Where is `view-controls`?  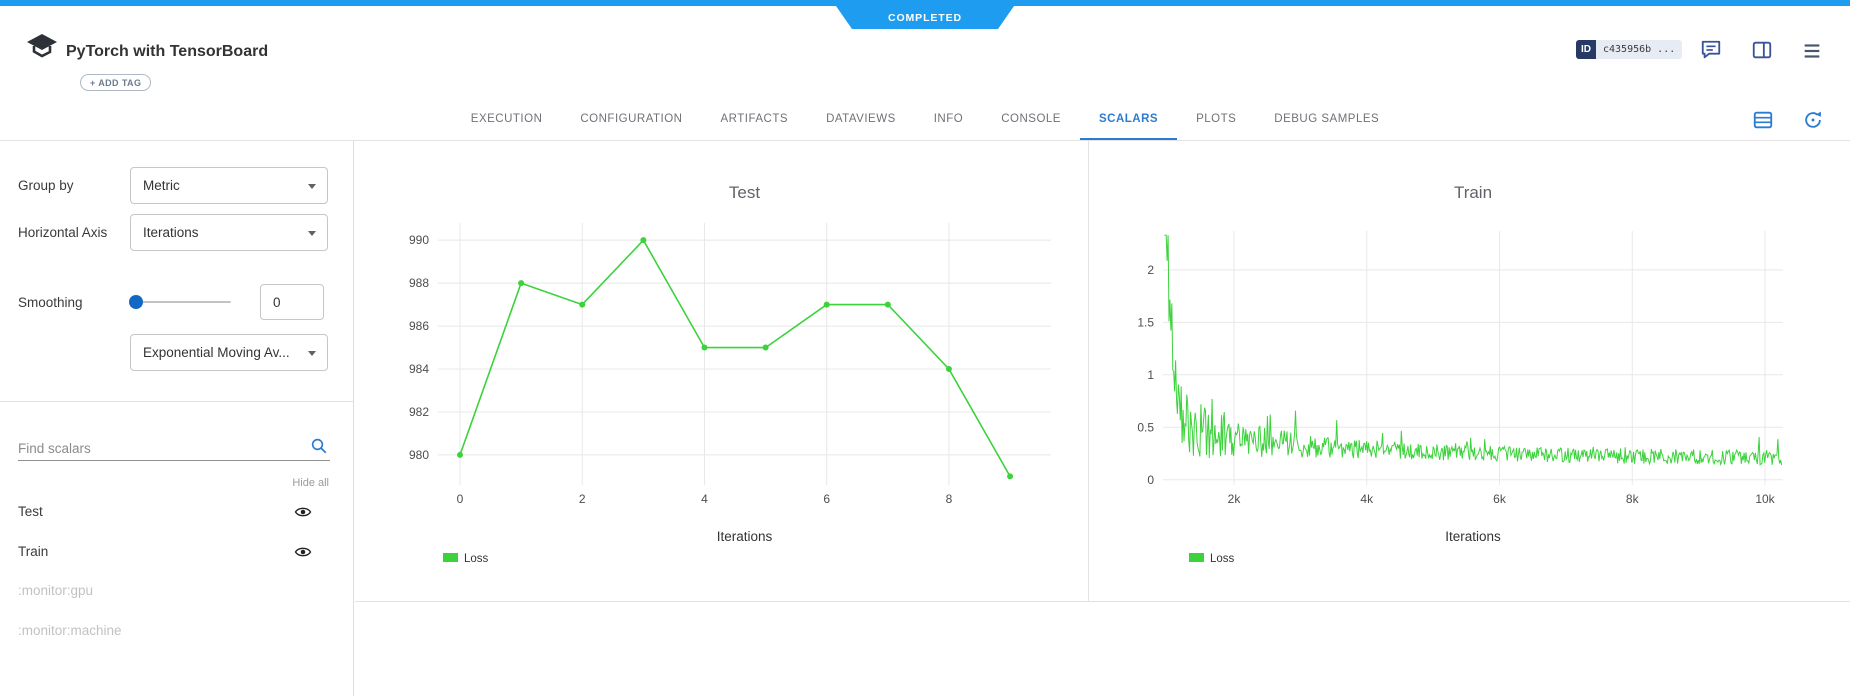
view-controls is located at coordinates (1788, 120).